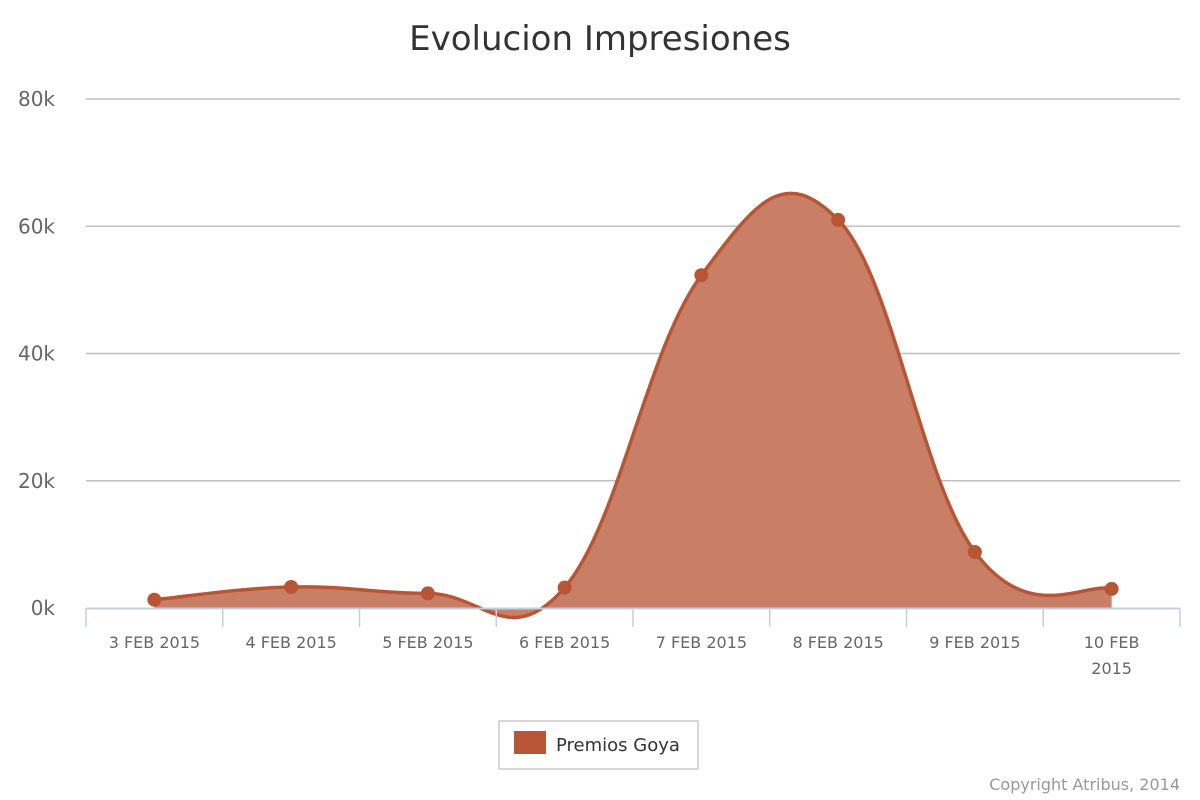  I want to click on legend: Premios Goya, so click(598, 745).